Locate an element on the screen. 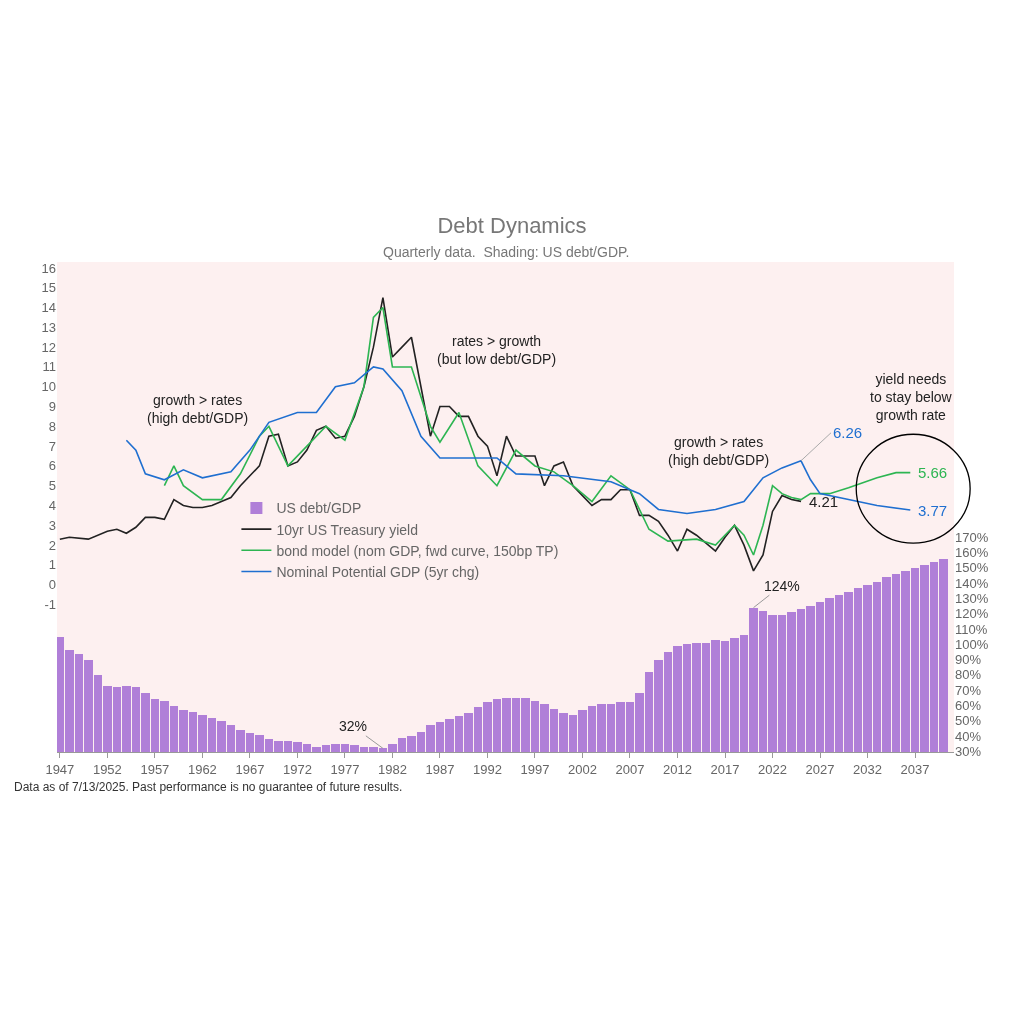 Image resolution: width=1024 pixels, height=1024 pixels. text: Data as of 7/13/2025. Past performance is no guarantee of future results. is located at coordinates (208, 787).